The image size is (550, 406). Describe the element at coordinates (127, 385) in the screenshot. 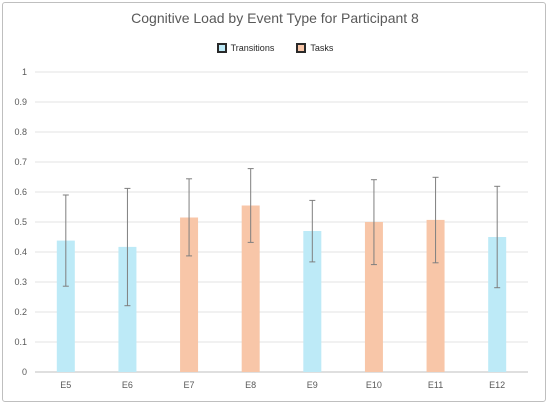

I see `x-tick-label: E6` at that location.